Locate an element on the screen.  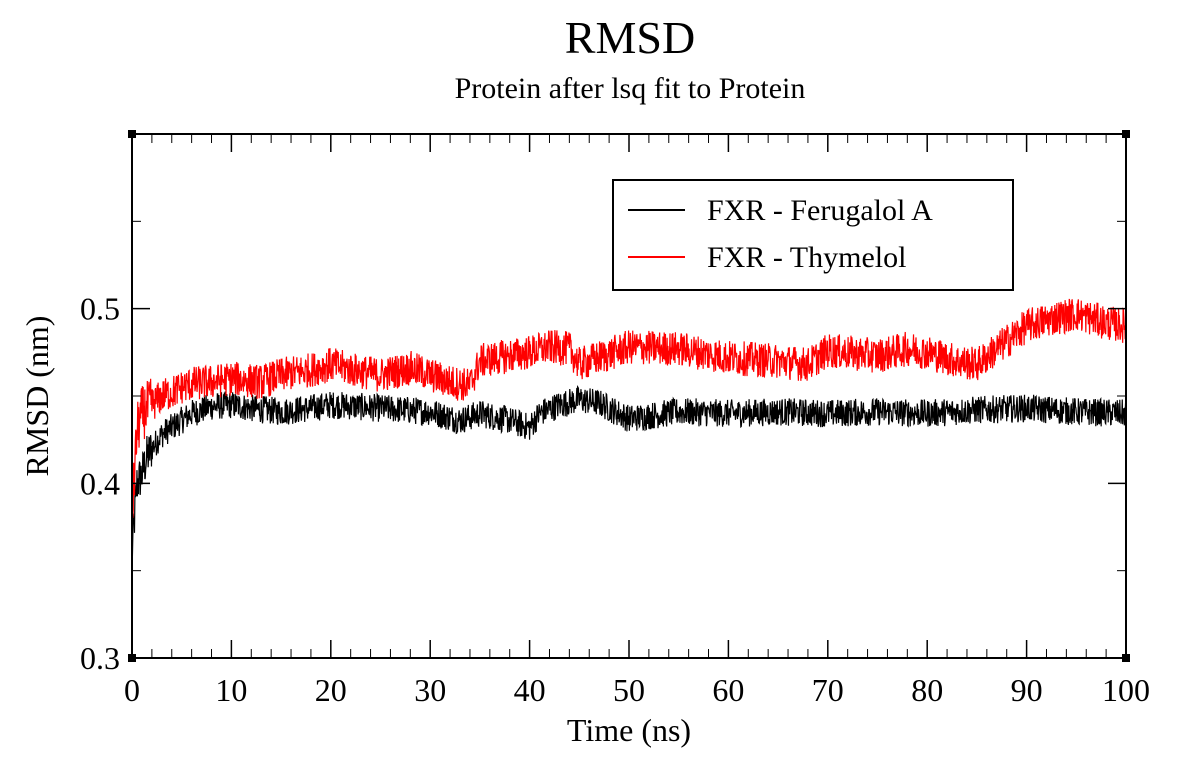
legend-box is located at coordinates (813, 235).